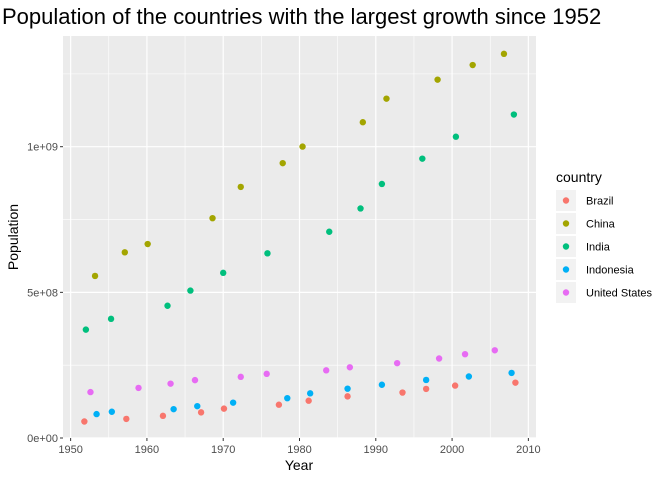 This screenshot has width=672, height=480. Describe the element at coordinates (566, 223) in the screenshot. I see `legend-swatch-china` at that location.